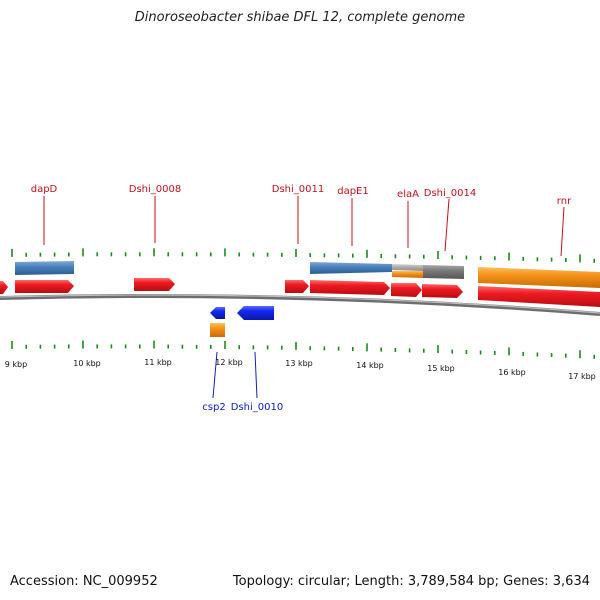 This screenshot has height=600, width=600. Describe the element at coordinates (217, 330) in the screenshot. I see `feature-csp2-cds` at that location.